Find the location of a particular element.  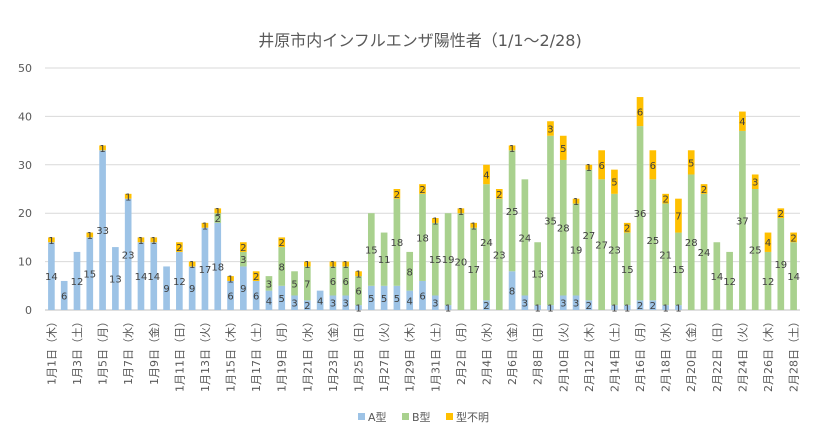

x-tick-label: 2月18日（水） is located at coordinates (666, 354).